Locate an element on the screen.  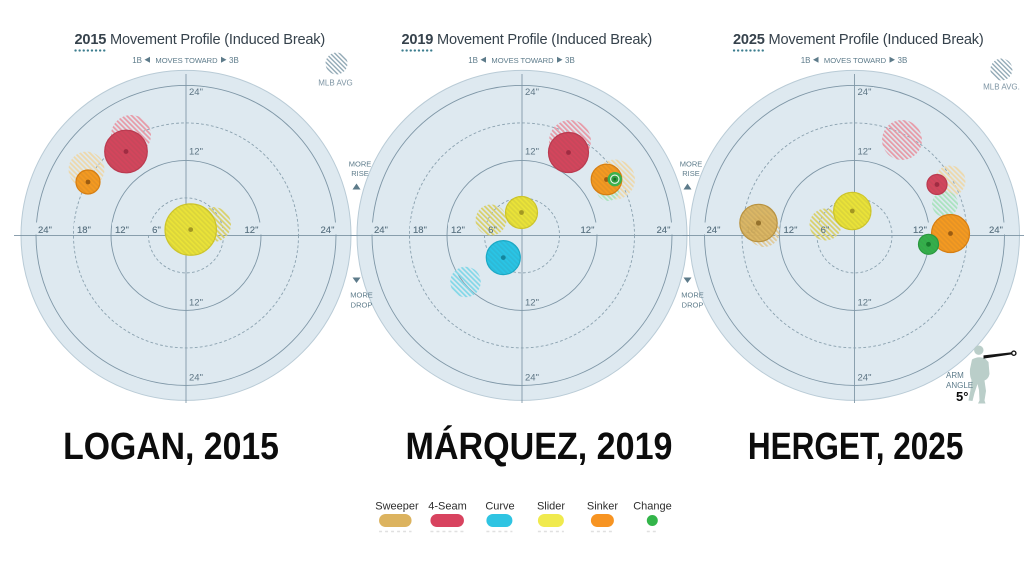
svg-text:2015 Movement Profile (Induced: 2015 Movement Profile (Induced Break) is located at coordinates (200, 40).